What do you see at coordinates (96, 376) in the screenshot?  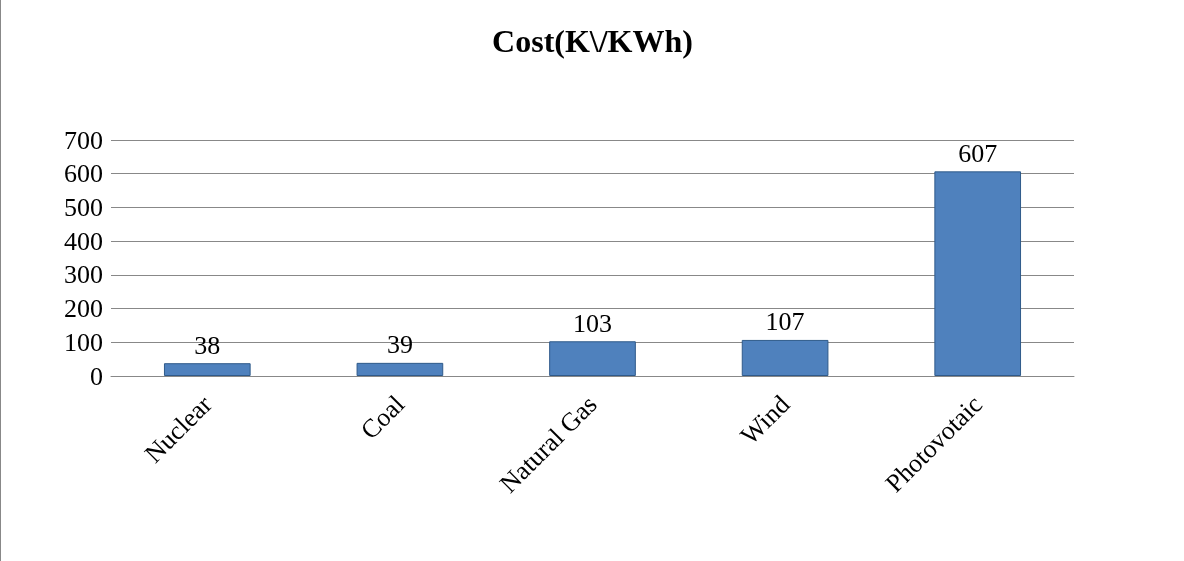 I see `y-tick-label: 0` at bounding box center [96, 376].